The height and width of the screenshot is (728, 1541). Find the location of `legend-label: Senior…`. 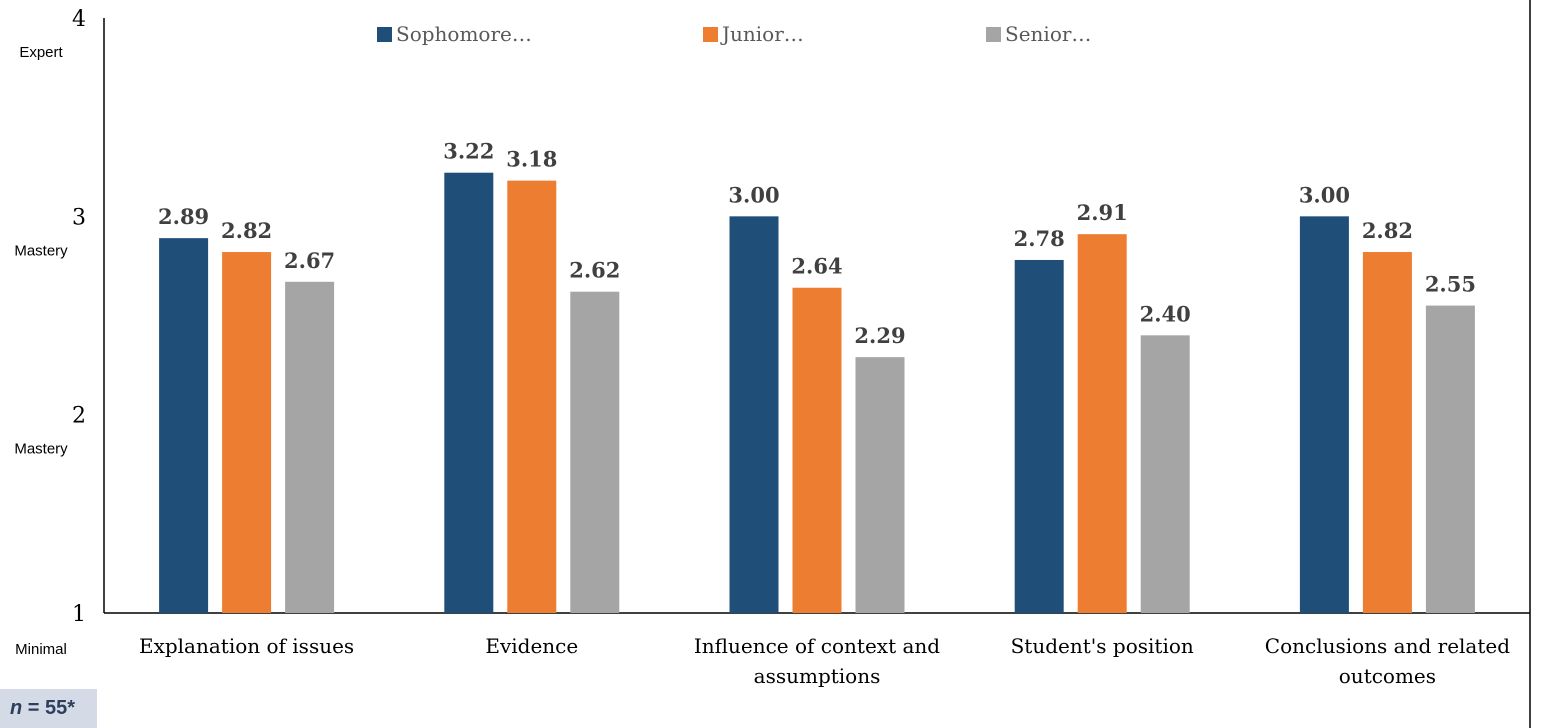

legend-label: Senior… is located at coordinates (1048, 34).